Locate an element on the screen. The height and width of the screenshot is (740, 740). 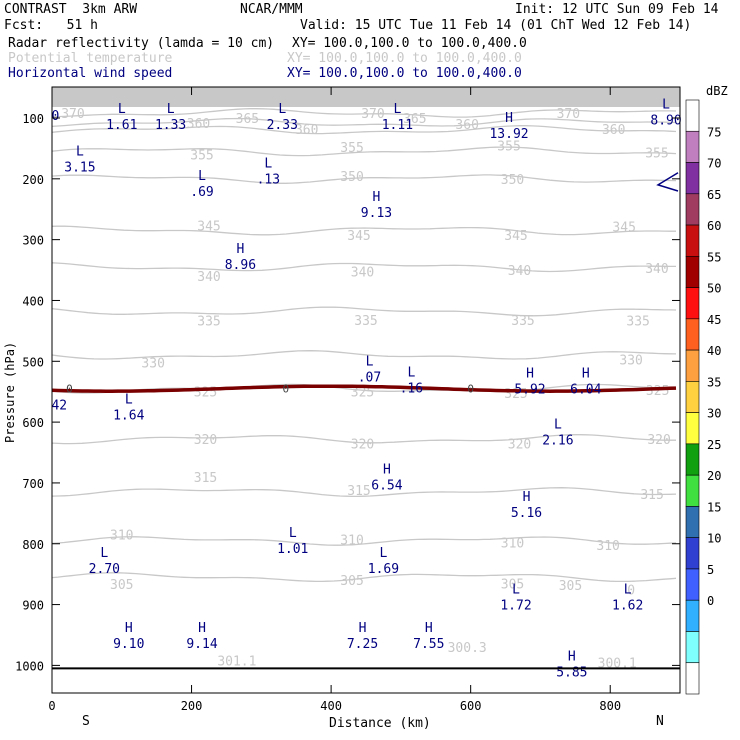
wind-extremum: H6.54 is located at coordinates (386, 478).